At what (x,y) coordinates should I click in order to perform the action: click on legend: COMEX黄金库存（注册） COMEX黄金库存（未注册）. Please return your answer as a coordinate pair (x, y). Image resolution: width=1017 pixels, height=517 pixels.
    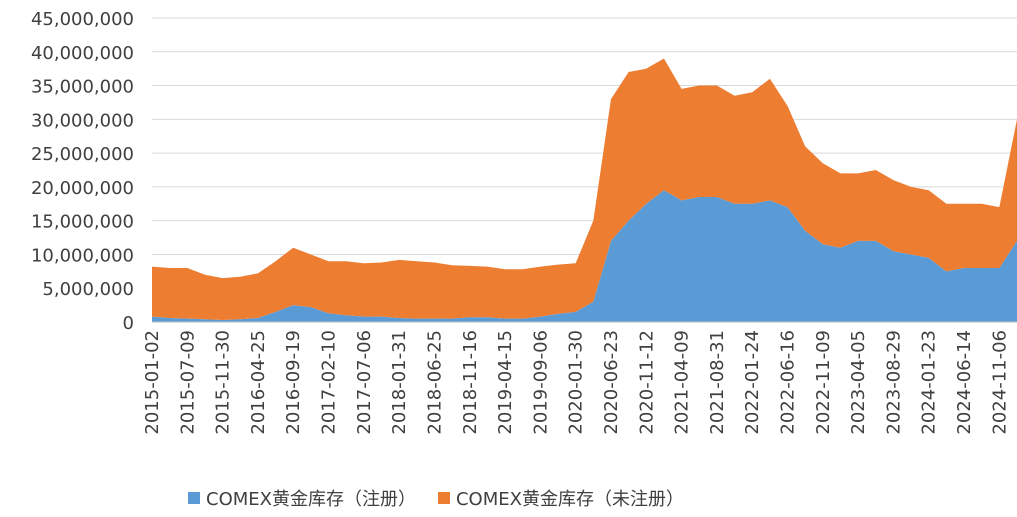
    Looking at the image, I should click on (436, 499).